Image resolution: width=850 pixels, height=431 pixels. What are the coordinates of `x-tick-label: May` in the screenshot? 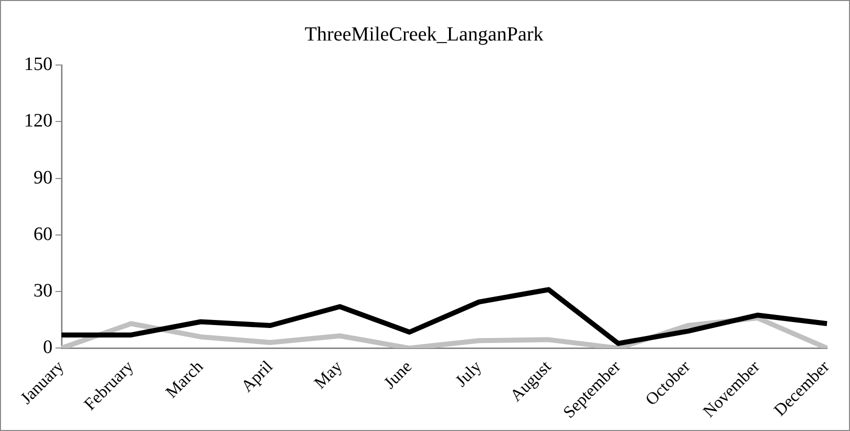 It's located at (328, 374).